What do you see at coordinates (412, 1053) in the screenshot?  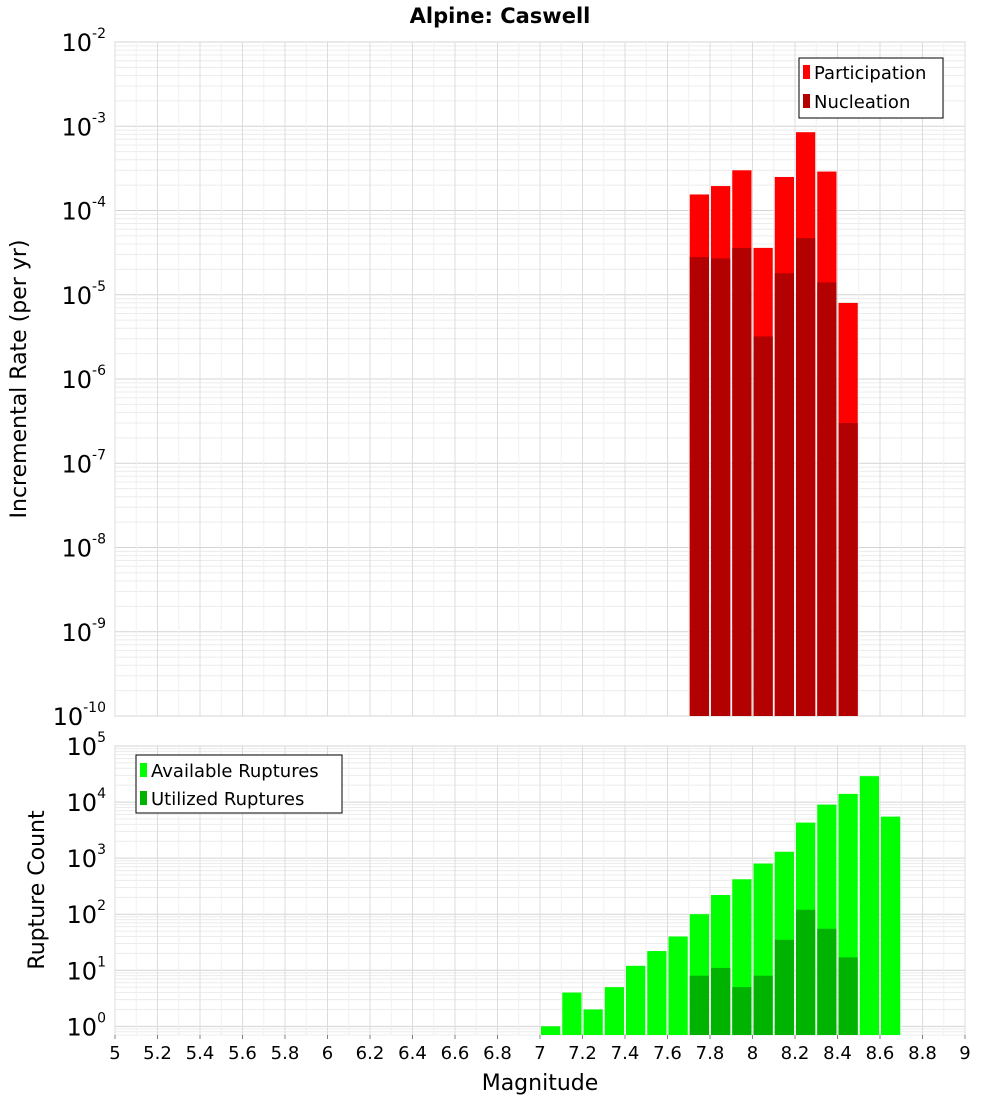 I see `x-tick-label: 6.4` at bounding box center [412, 1053].